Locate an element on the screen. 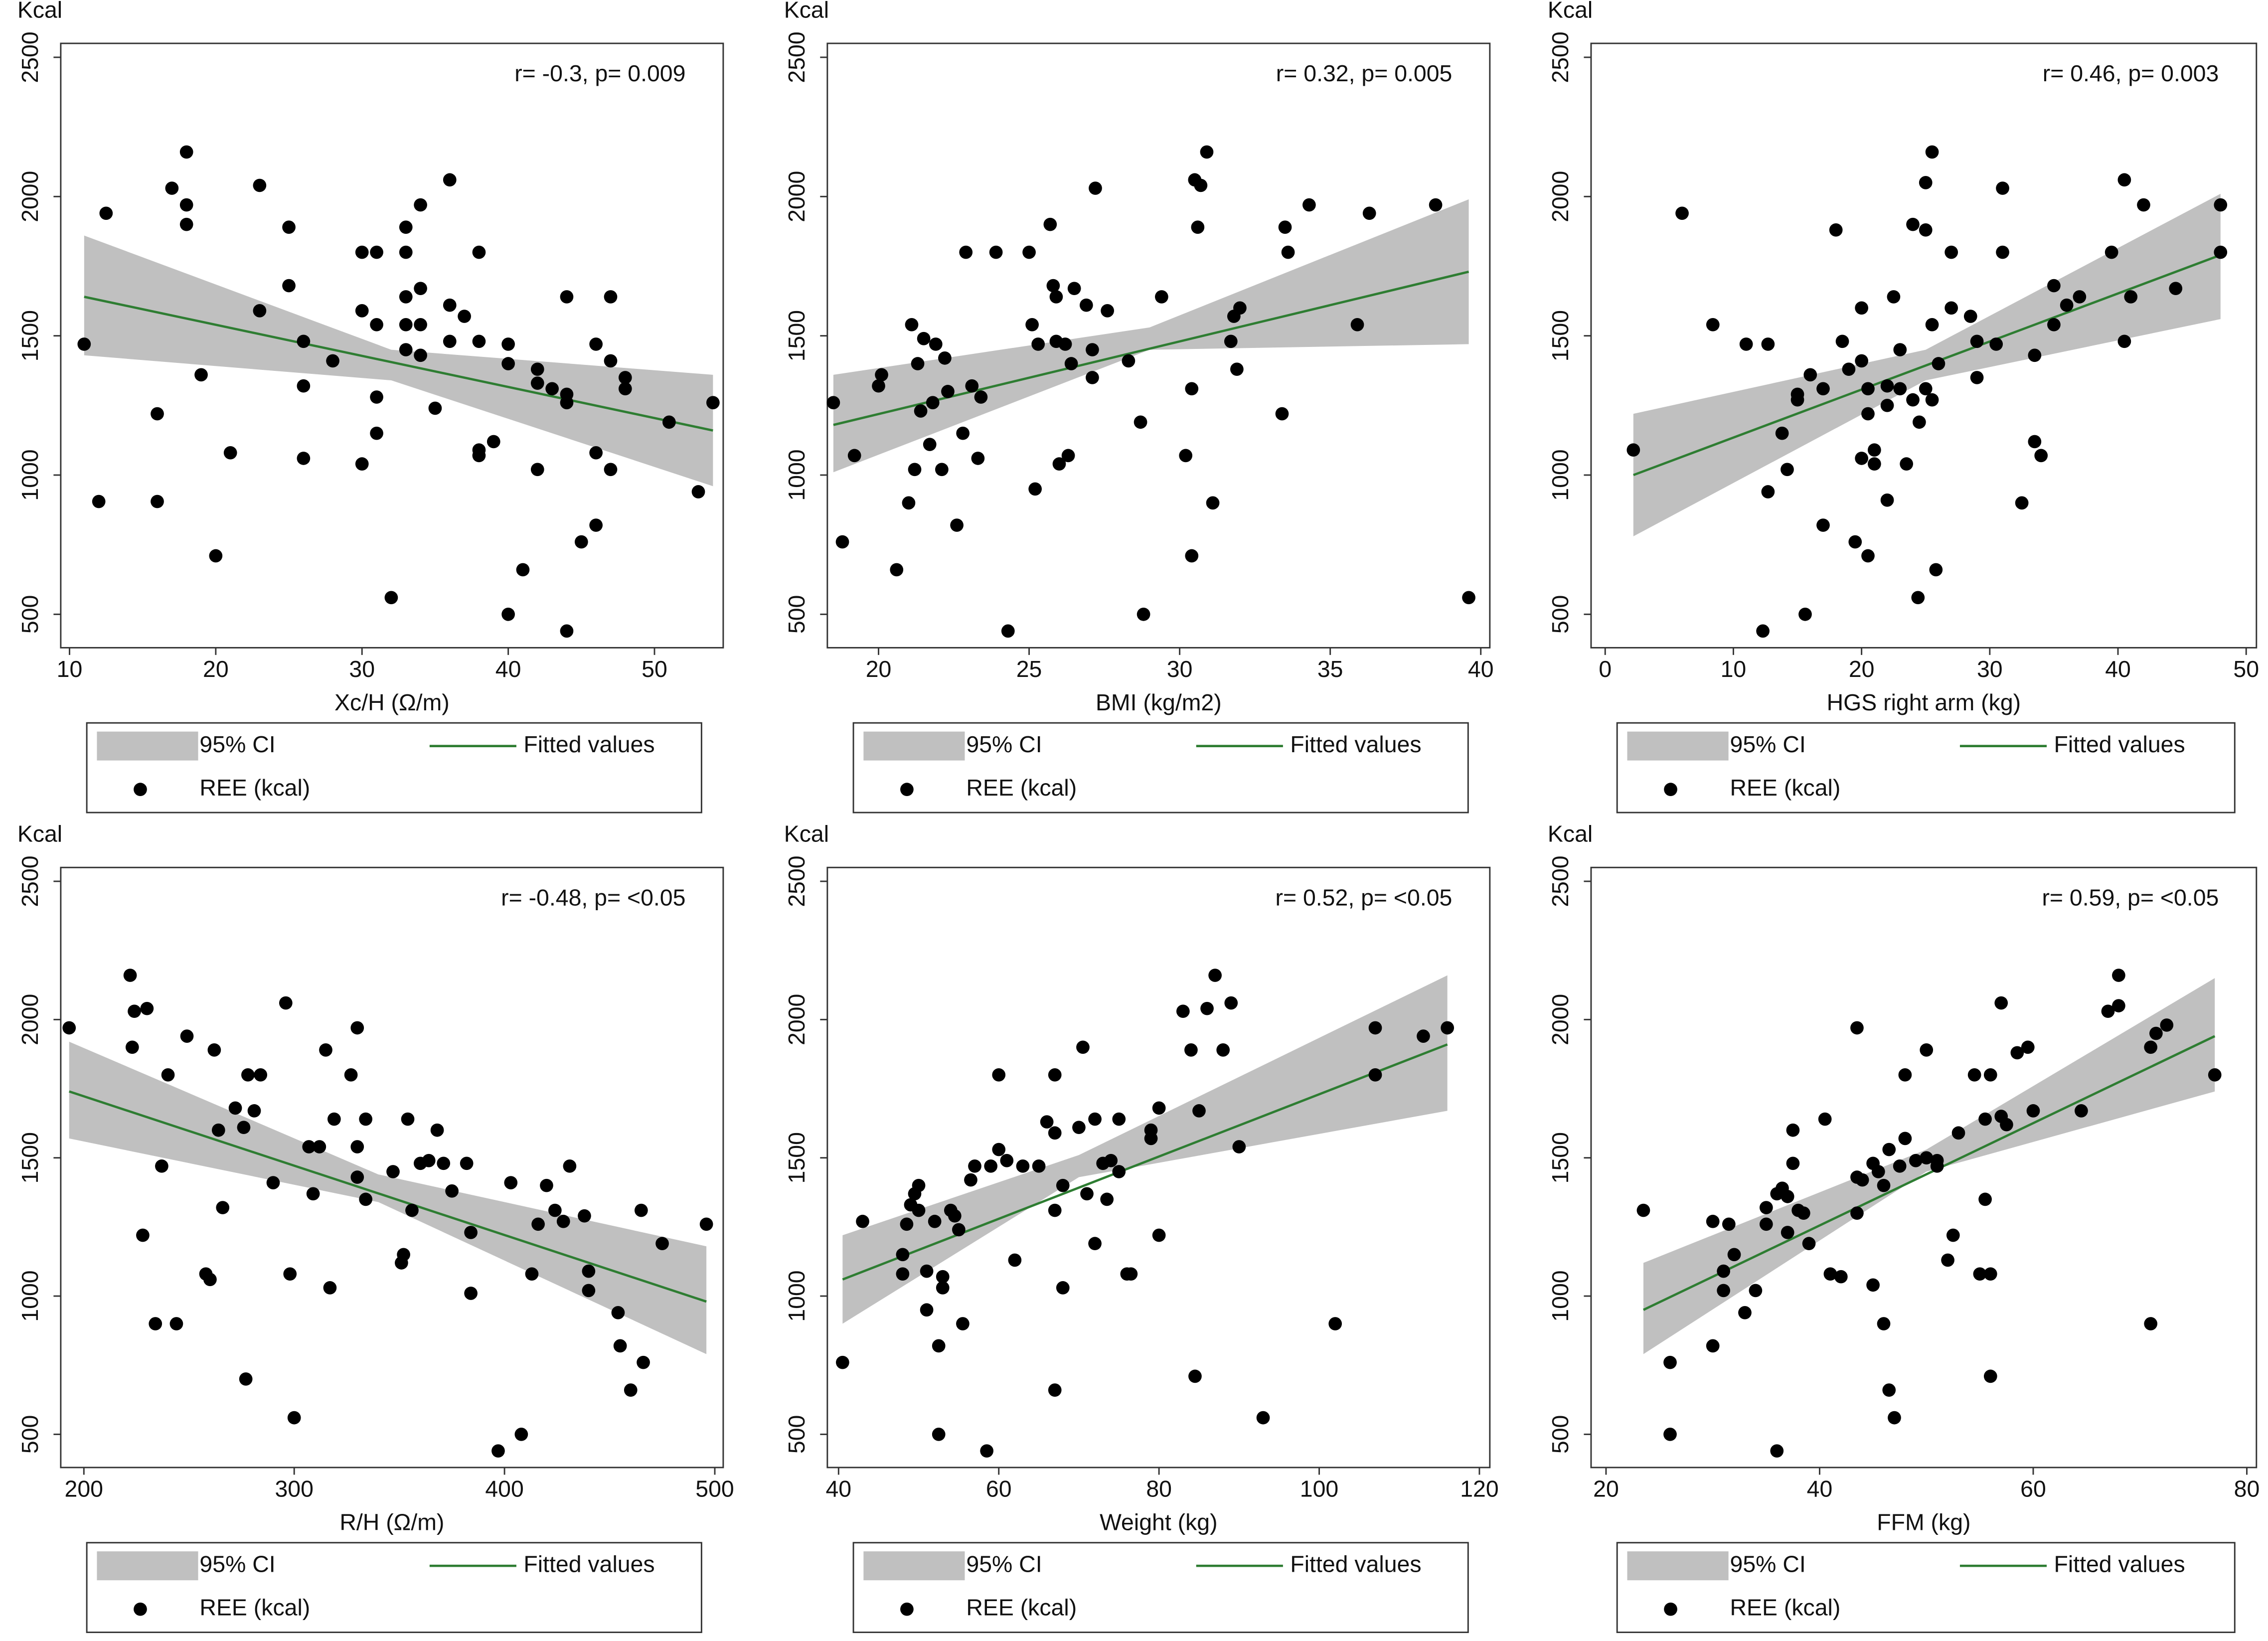 This screenshot has width=2268, height=1641. ci-band is located at coordinates (1151, 336).